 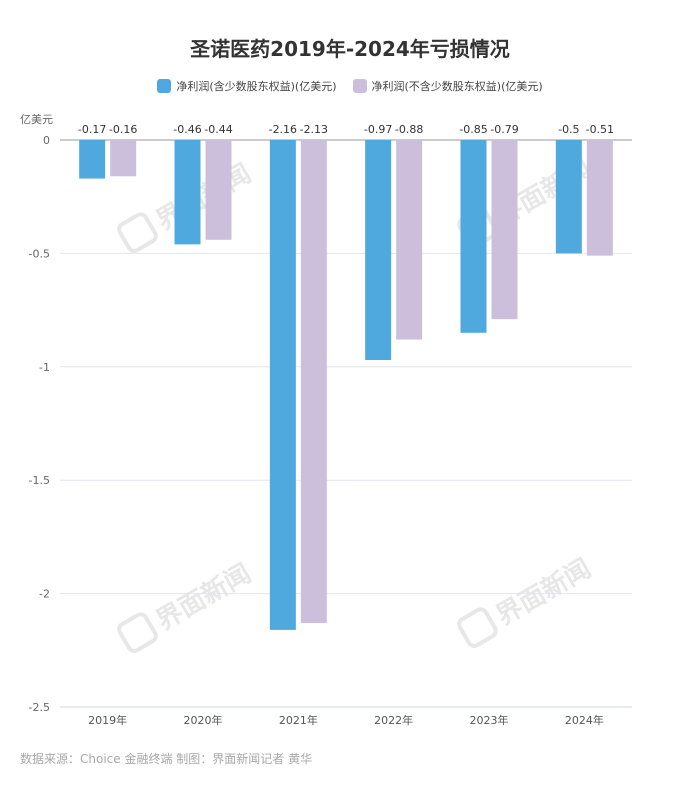 I want to click on legend-item-series-2: 净利润(不含少数股东权益)(亿美元), so click(x=447, y=86).